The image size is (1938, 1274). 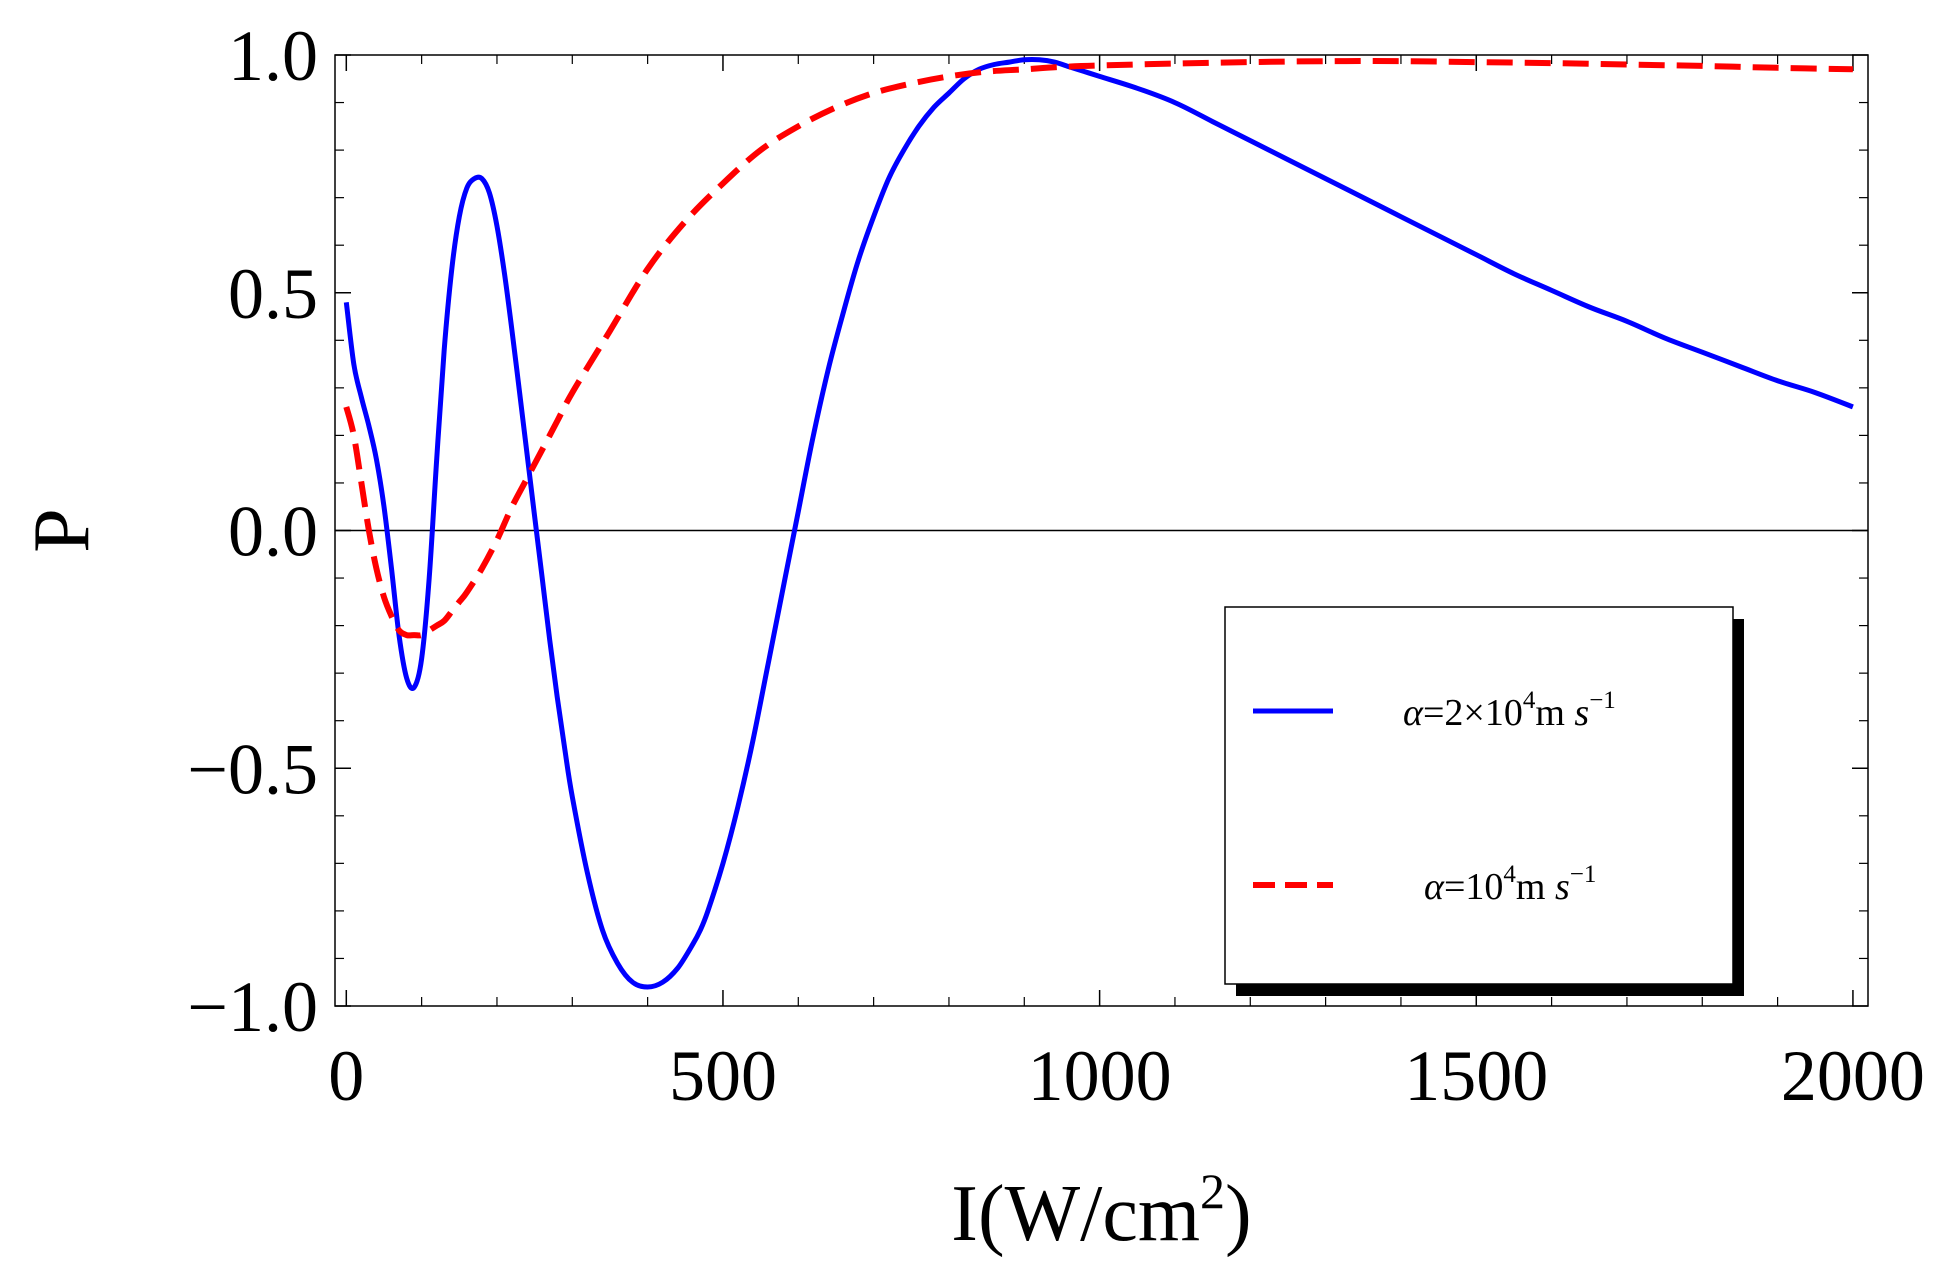 I want to click on y-tick-labels: −1.0 −0.5 0.0 0.5 1.0, so click(x=252, y=531).